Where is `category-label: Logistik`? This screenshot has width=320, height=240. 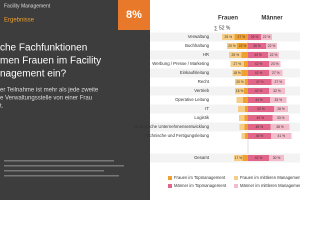 category-label: Logistik is located at coordinates (201, 117).